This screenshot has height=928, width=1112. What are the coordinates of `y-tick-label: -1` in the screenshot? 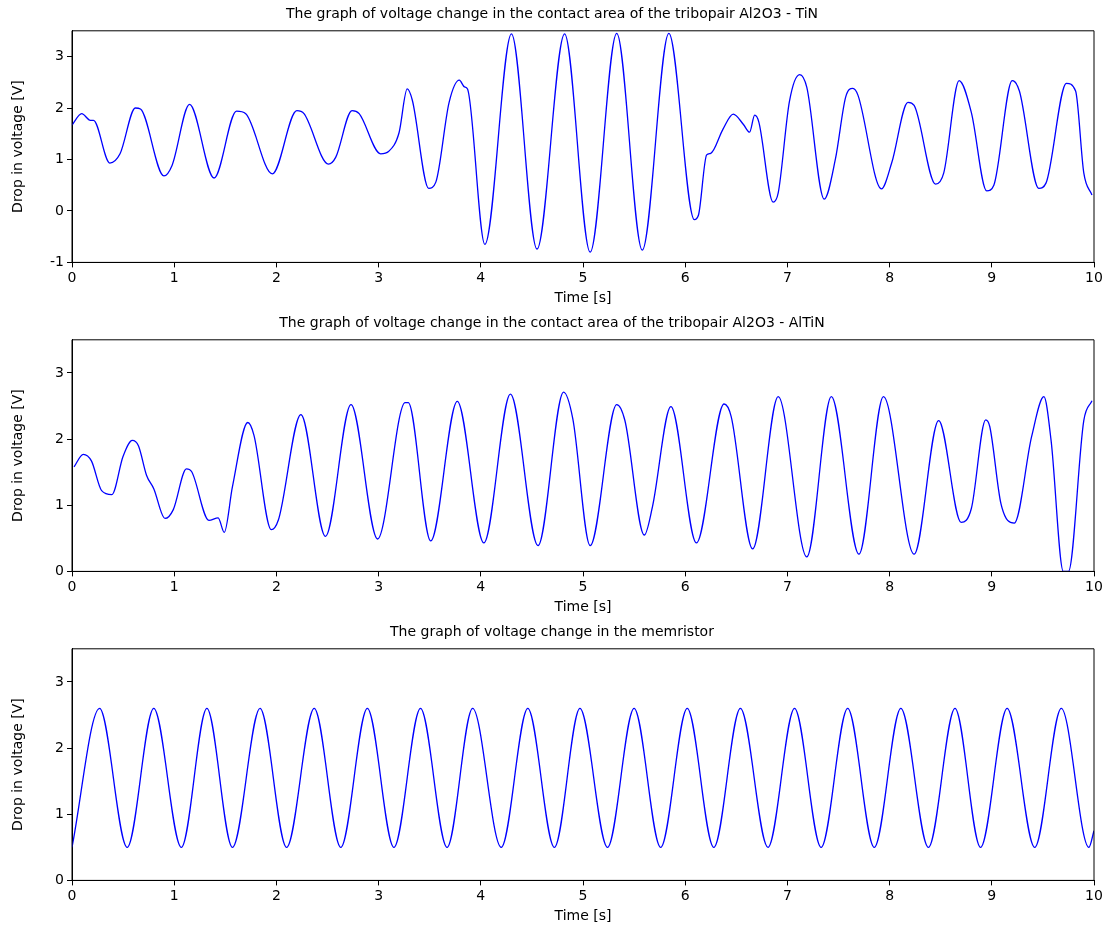 It's located at (57, 261).